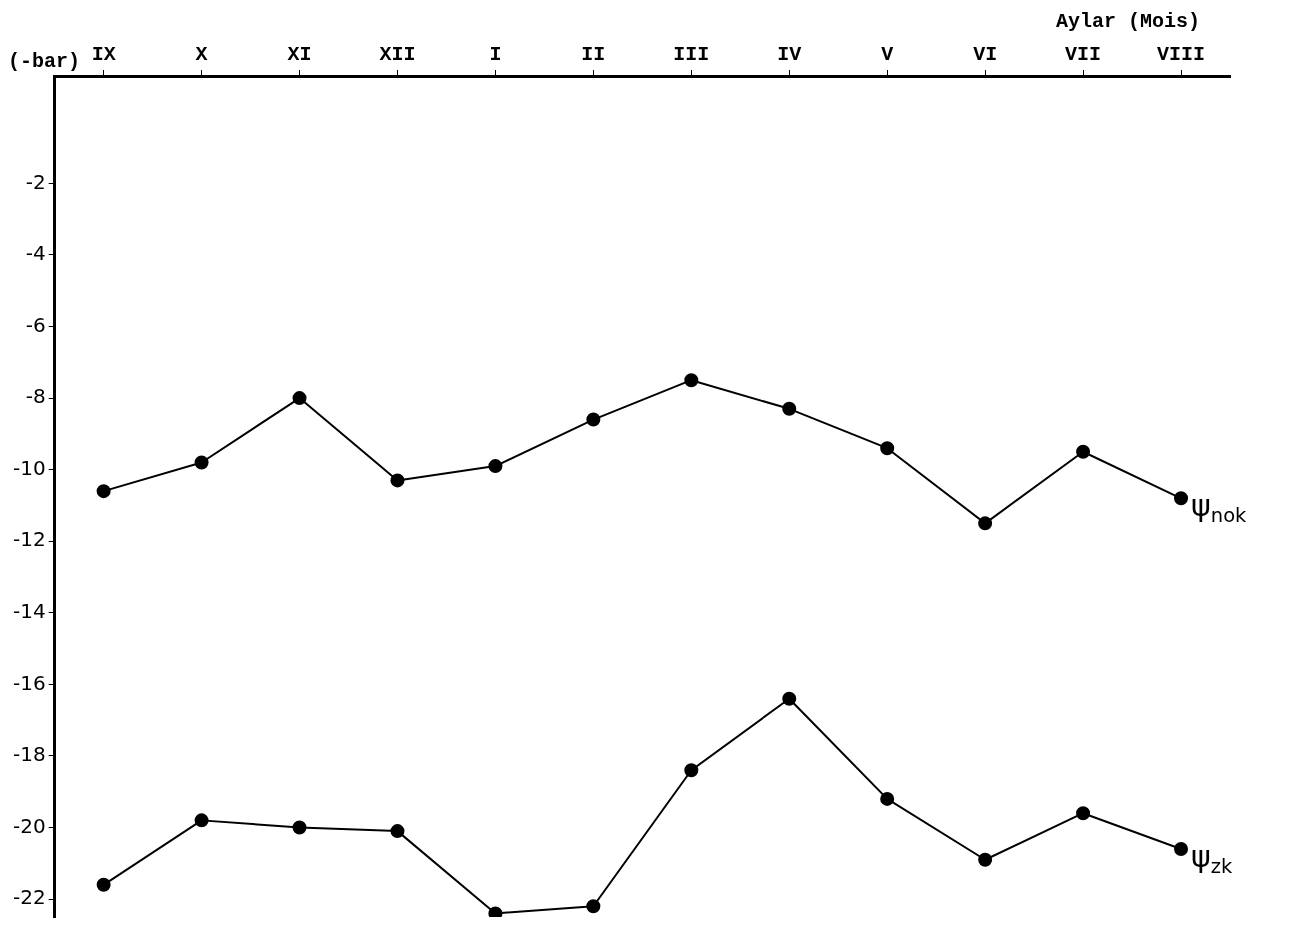  What do you see at coordinates (35, 253) in the screenshot?
I see `y-tick-label: -4` at bounding box center [35, 253].